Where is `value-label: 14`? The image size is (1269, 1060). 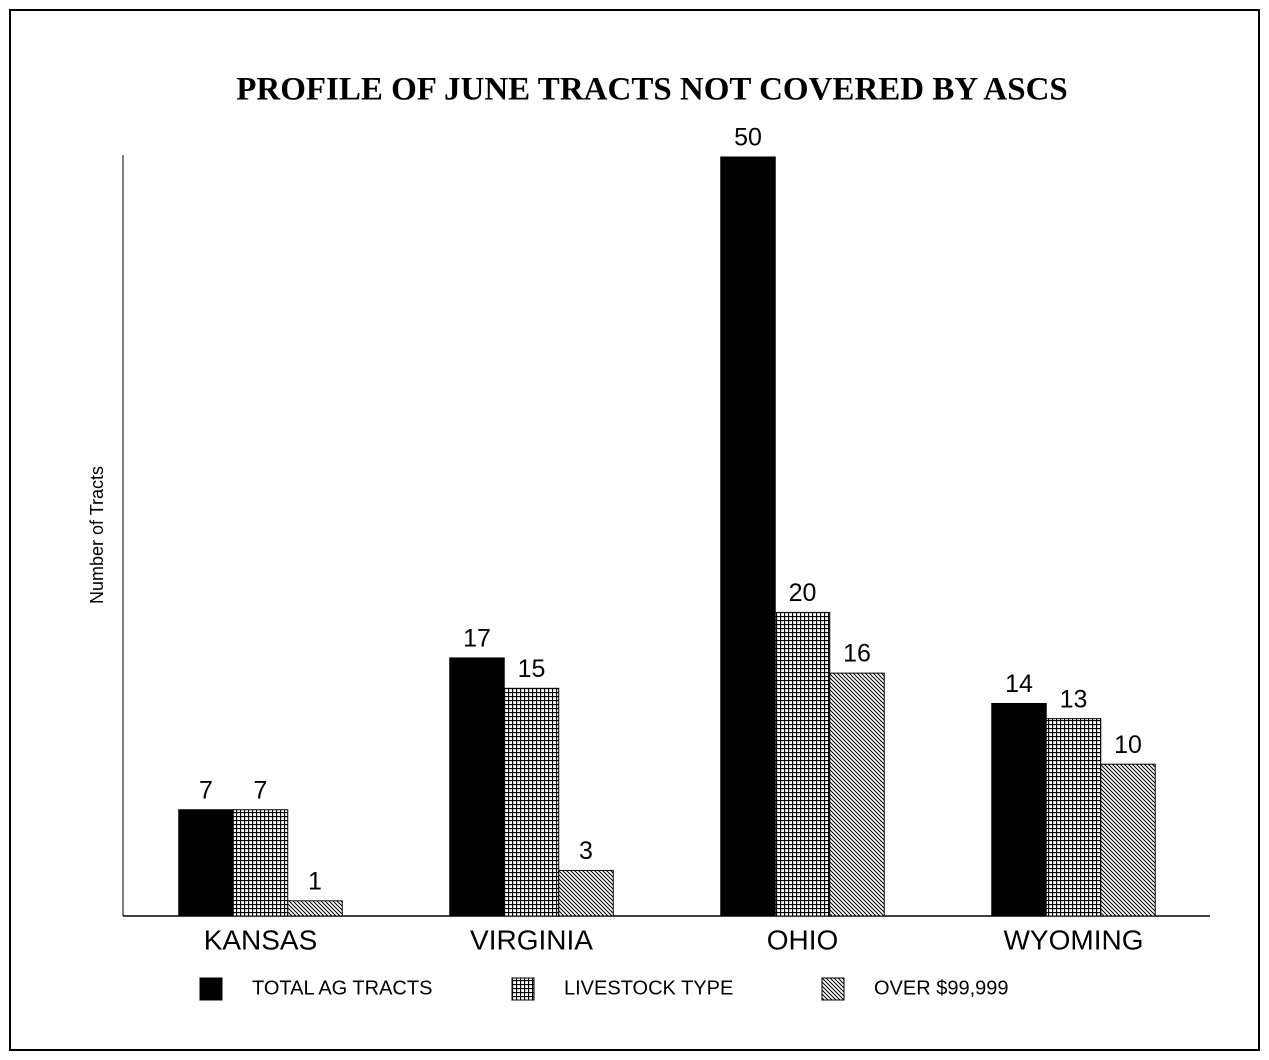 value-label: 14 is located at coordinates (1019, 684).